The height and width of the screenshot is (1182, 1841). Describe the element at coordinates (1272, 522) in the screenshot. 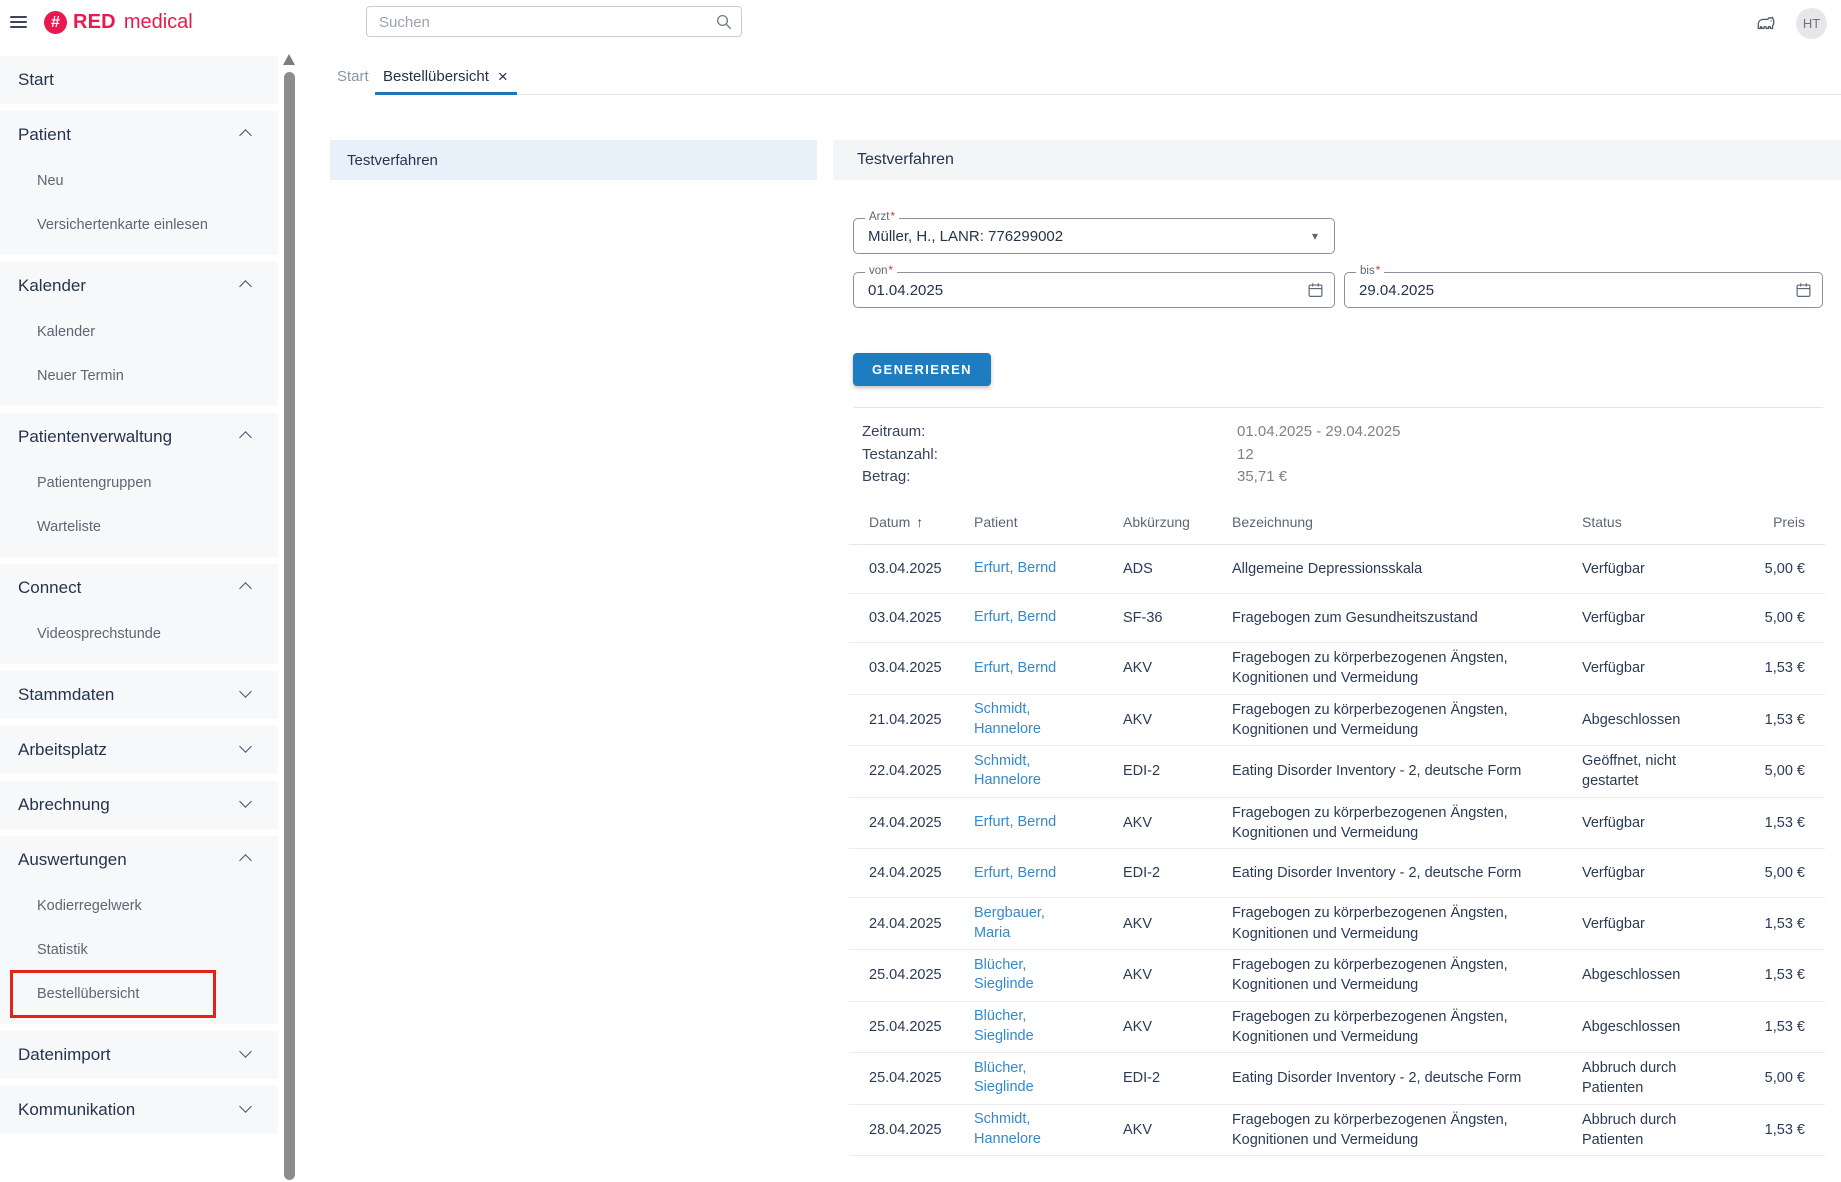

I see `column-header-bezeichnung: Bezeichnung` at that location.